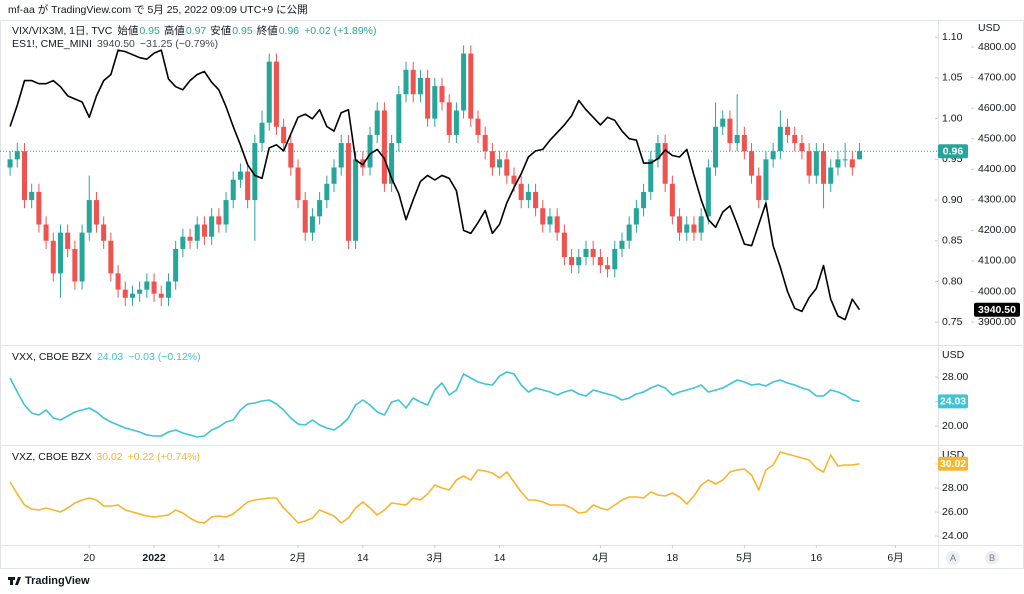 The height and width of the screenshot is (594, 1024). Describe the element at coordinates (997, 138) in the screenshot. I see `y-tick-label: 4500.00` at that location.